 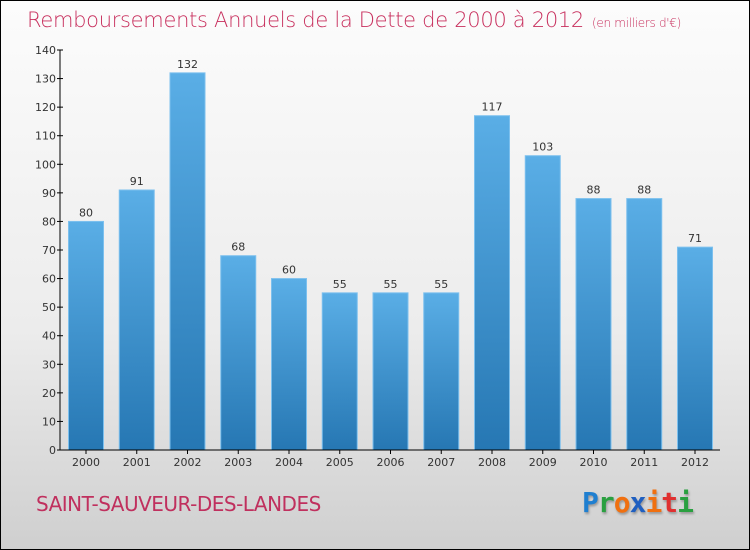 I want to click on logo-letter: t, so click(x=669, y=502).